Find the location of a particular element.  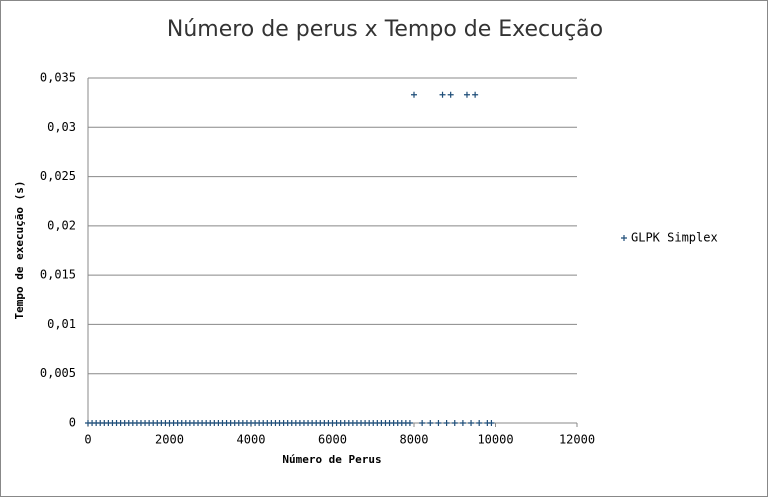

chart-title: Número de perus x Tempo de Execução is located at coordinates (385, 29).